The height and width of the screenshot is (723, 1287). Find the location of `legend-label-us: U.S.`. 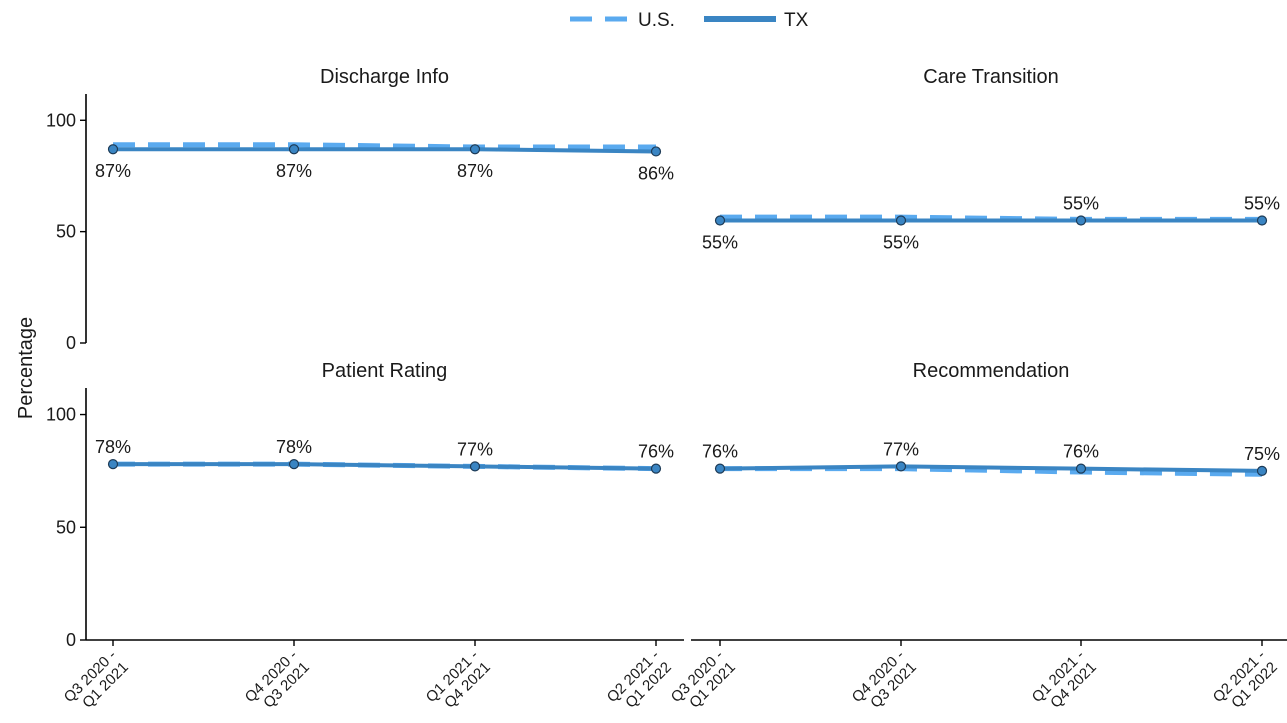

legend-label-us: U.S. is located at coordinates (656, 20).